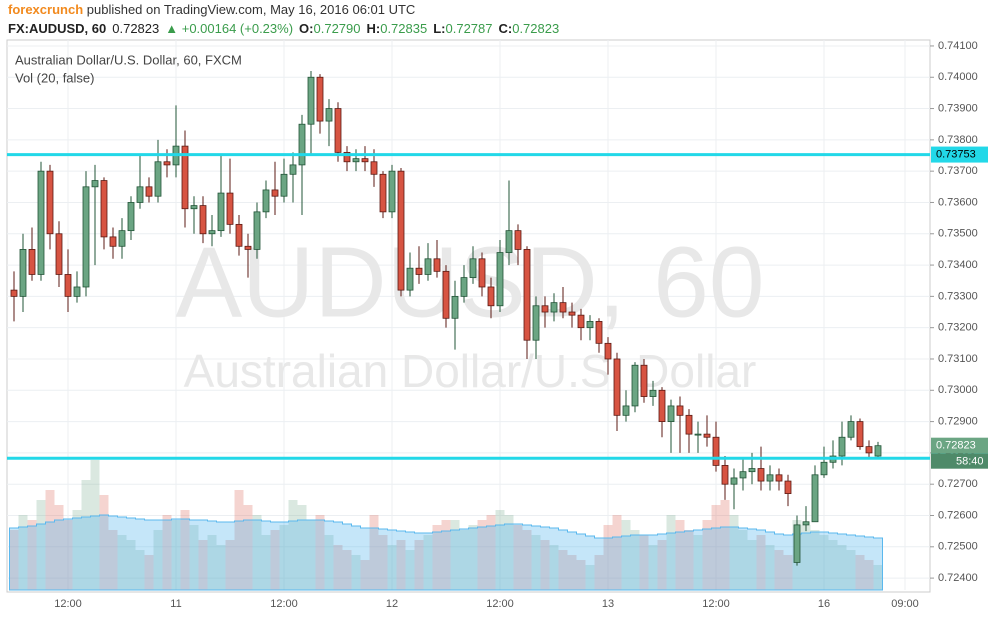 The width and height of the screenshot is (989, 619). What do you see at coordinates (374, 28) in the screenshot?
I see `h-label: H:` at bounding box center [374, 28].